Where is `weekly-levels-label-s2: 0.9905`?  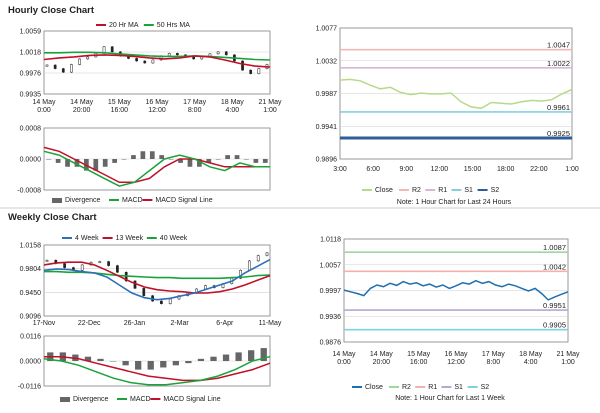
weekly-levels-label-s2: 0.9905 is located at coordinates (554, 325).